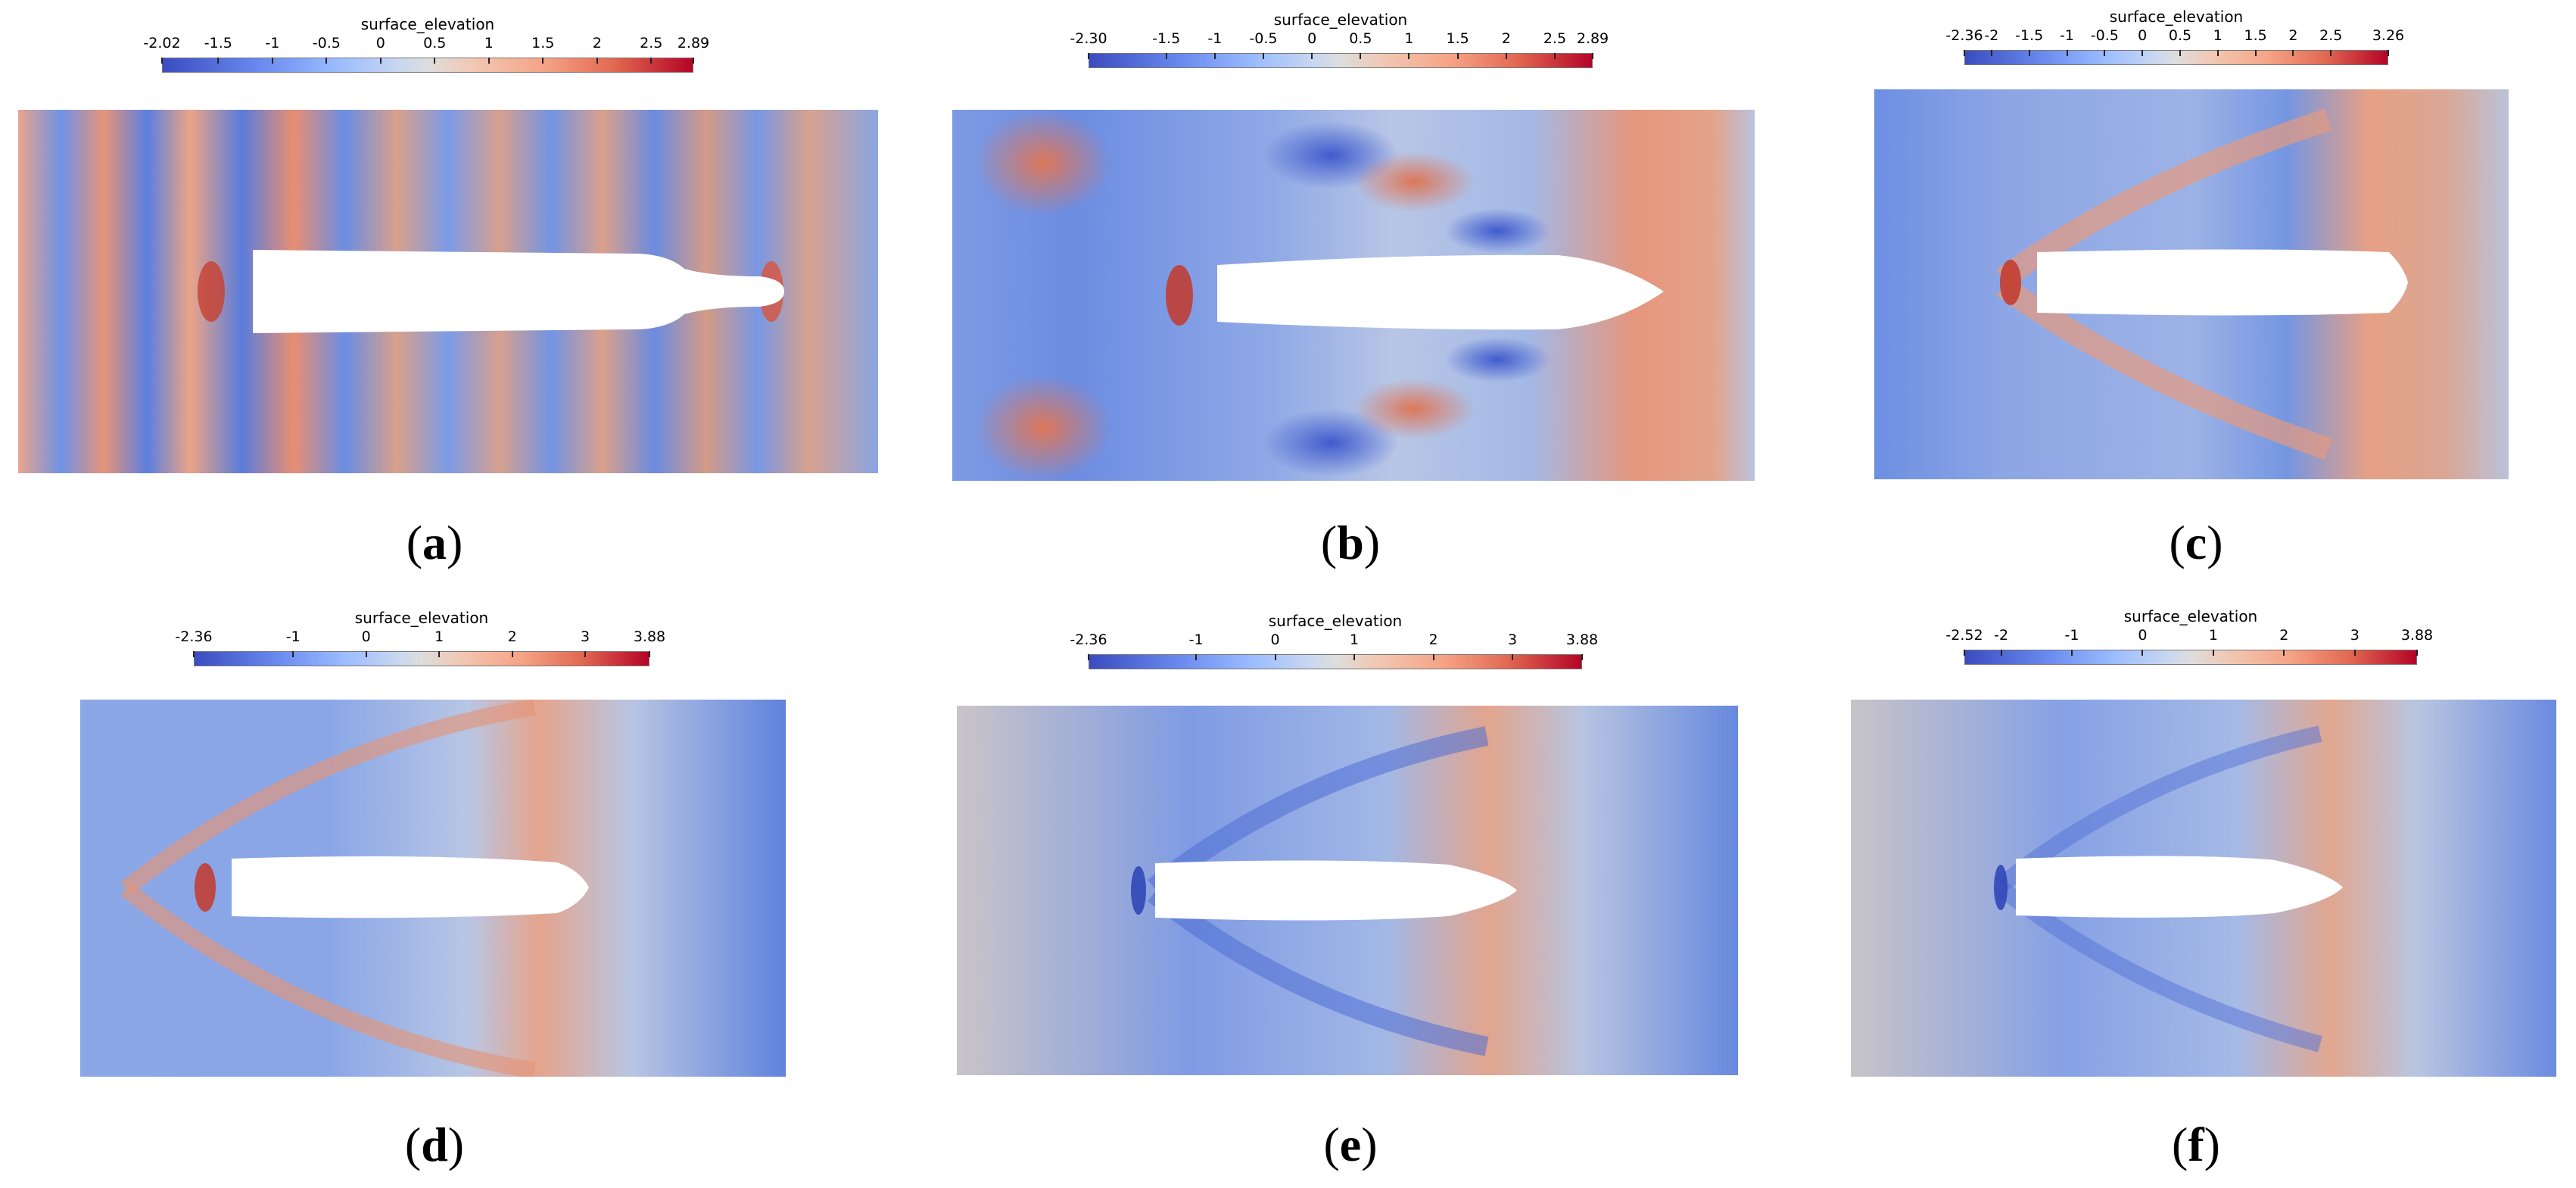 This screenshot has width=2576, height=1188. What do you see at coordinates (1350, 1145) in the screenshot?
I see `panel-label-e: (e)` at bounding box center [1350, 1145].